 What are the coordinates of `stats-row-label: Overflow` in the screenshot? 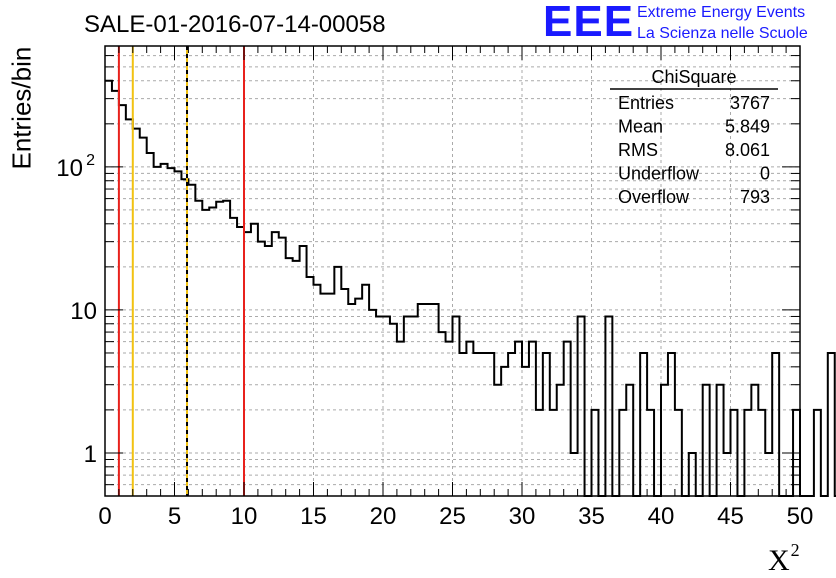 It's located at (654, 197).